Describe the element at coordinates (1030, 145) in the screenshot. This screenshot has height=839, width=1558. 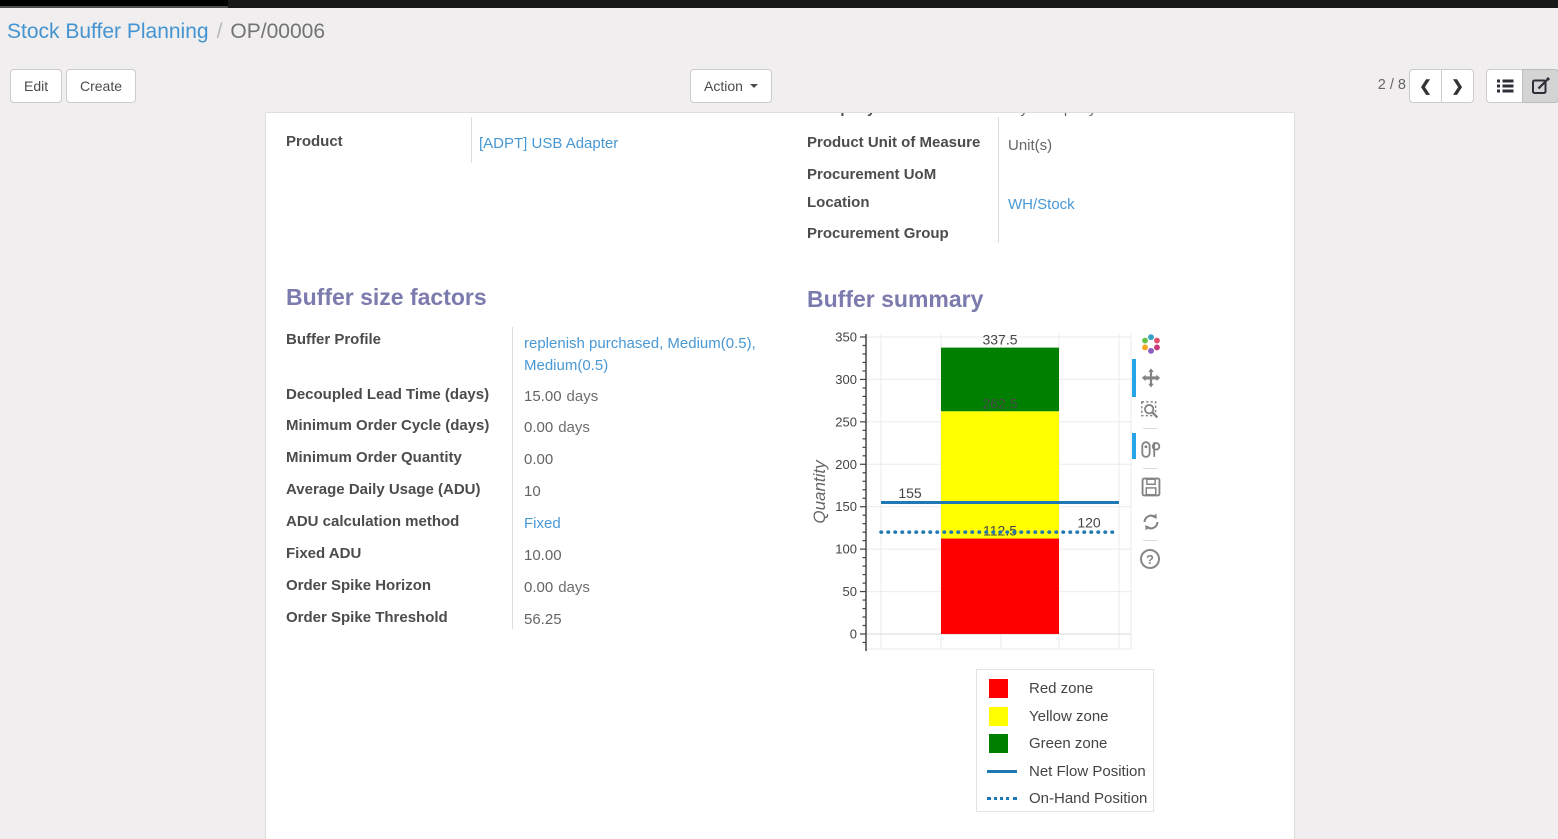
I see `product-uom-value: Unit(s)` at that location.